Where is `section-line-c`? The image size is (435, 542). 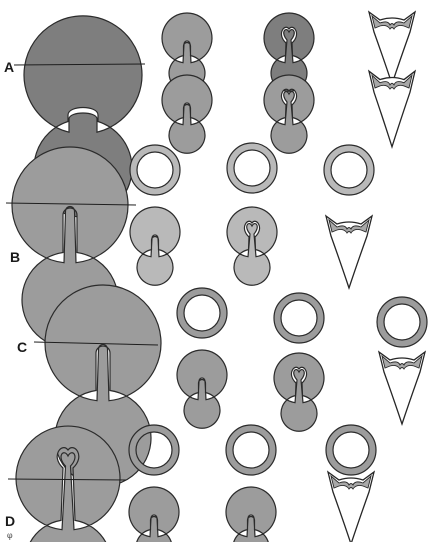 section-line-c is located at coordinates (96, 343).